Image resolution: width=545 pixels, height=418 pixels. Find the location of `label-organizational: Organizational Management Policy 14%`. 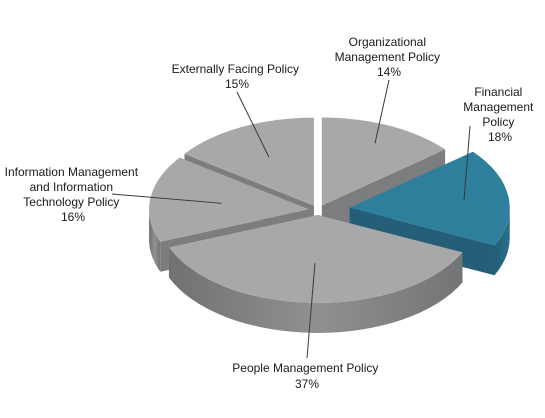

label-organizational: Organizational Management Policy 14% is located at coordinates (389, 57).